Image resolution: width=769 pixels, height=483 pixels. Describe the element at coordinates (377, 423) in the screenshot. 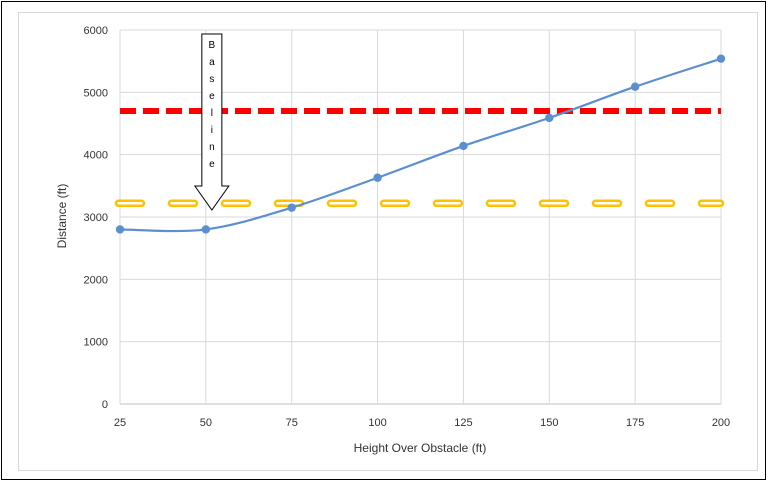

I see `x-tick-label: 100` at that location.